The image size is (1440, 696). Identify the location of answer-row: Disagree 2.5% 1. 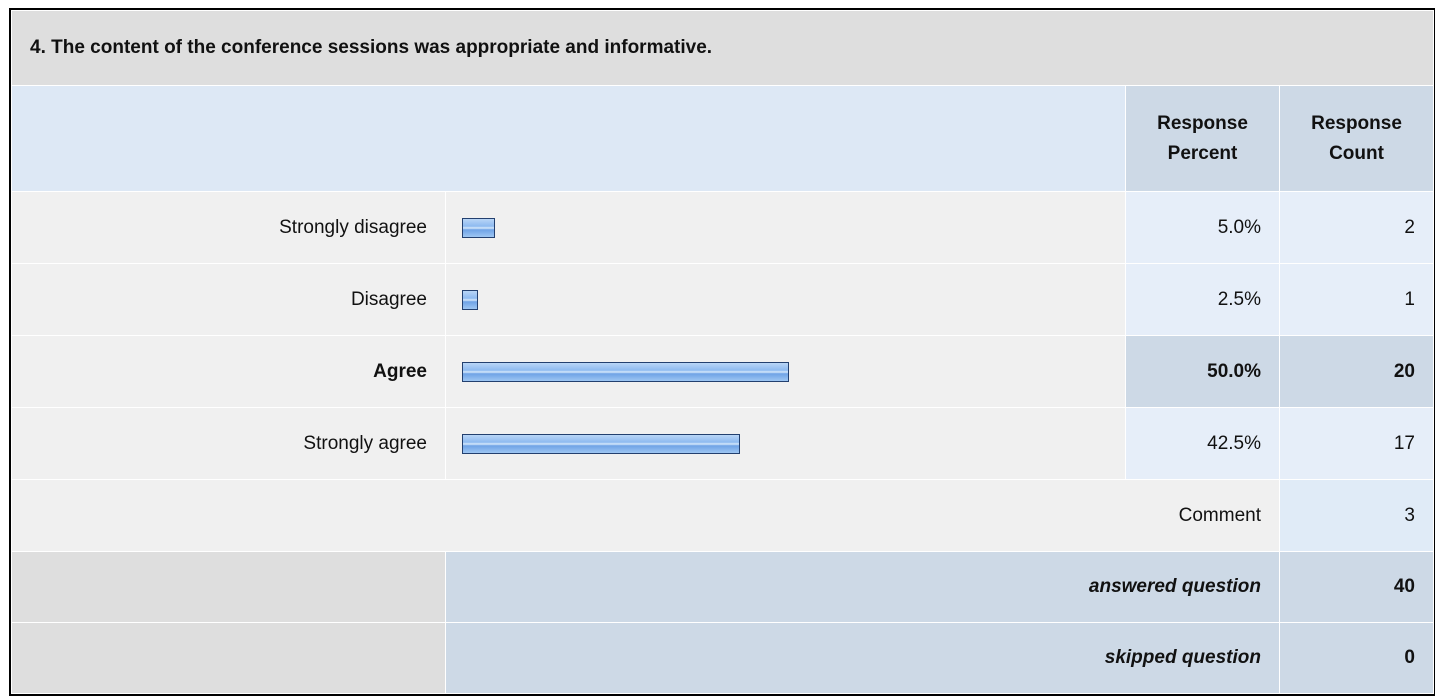
(722, 299).